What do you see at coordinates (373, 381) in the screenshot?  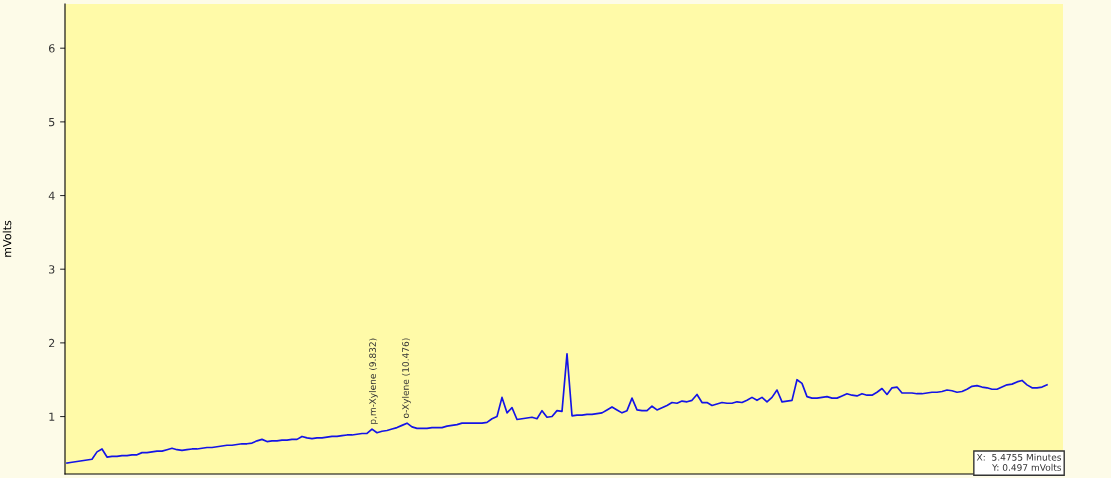 I see `annotation: p,m-Xylene (9.832)` at bounding box center [373, 381].